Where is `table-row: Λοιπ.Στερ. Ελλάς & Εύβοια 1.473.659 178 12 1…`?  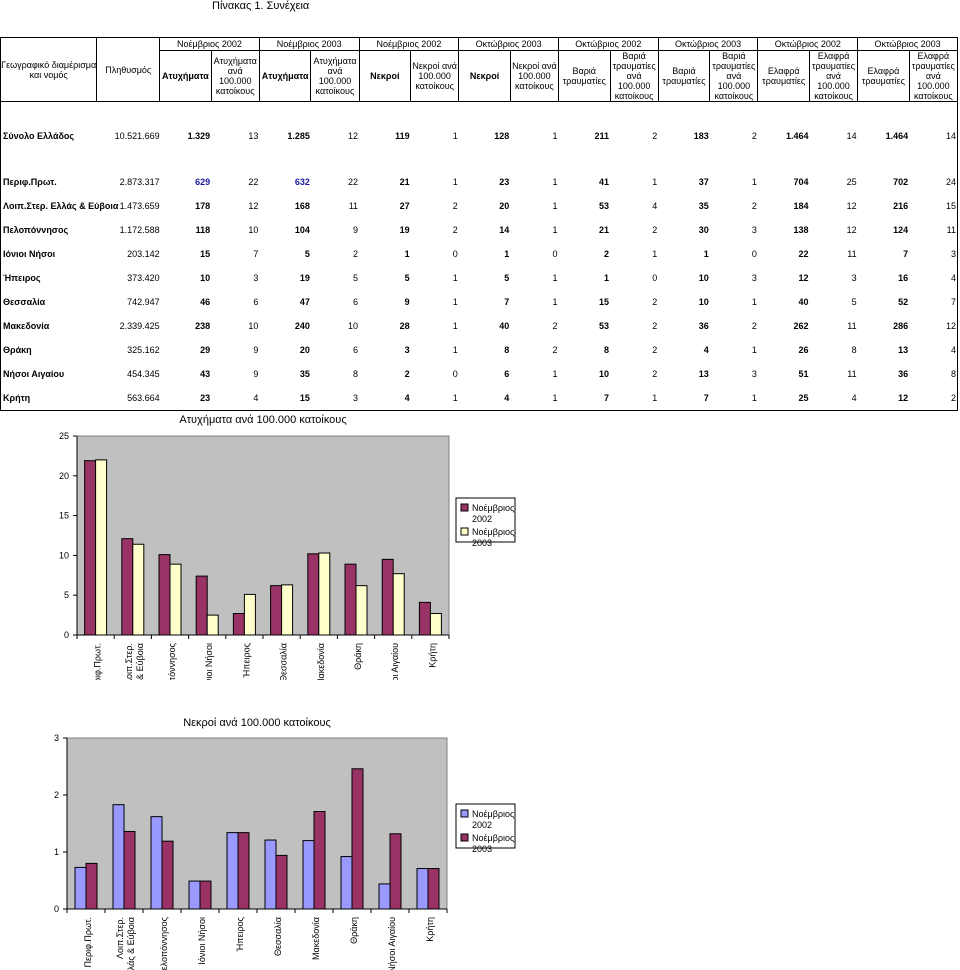
table-row: Λοιπ.Στερ. Ελλάς & Εύβοια 1.473.659 178 12 1… is located at coordinates (479, 206).